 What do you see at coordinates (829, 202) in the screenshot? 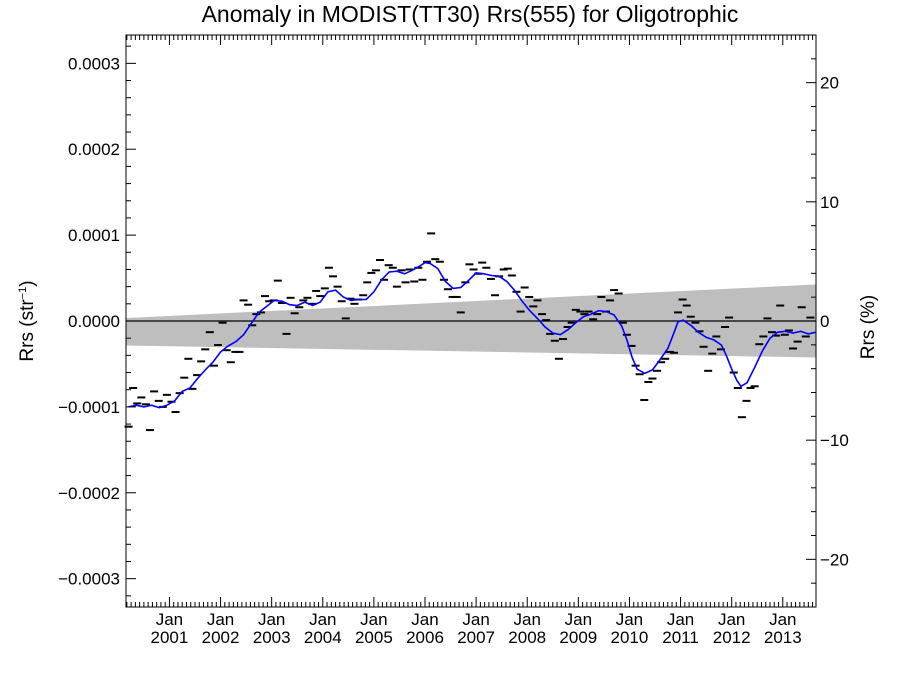
I see `right-y-tick-label: 10` at bounding box center [829, 202].